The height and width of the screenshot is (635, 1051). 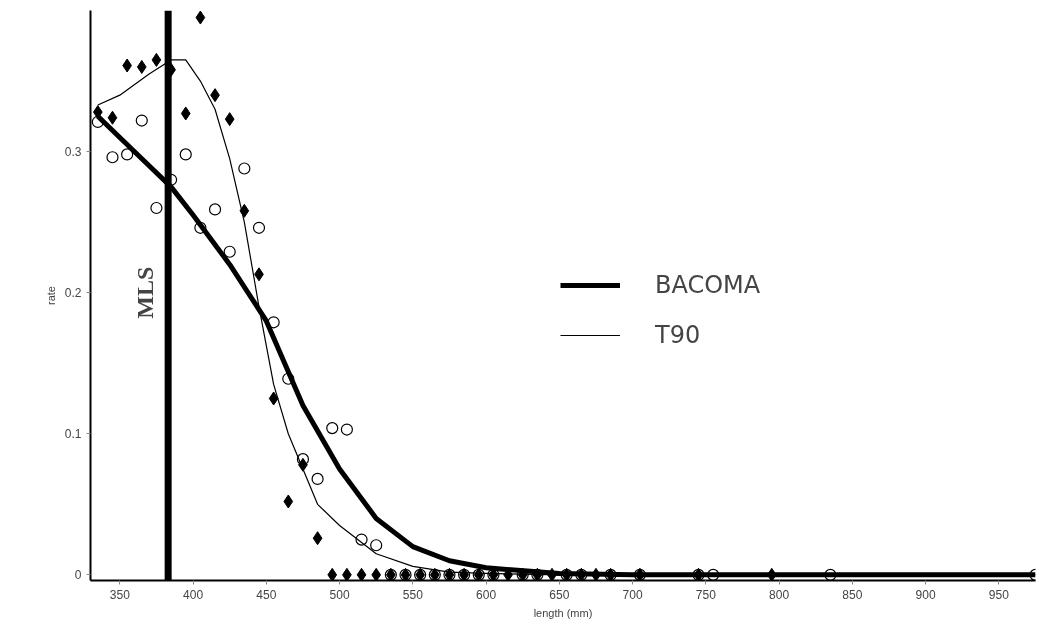 What do you see at coordinates (678, 335) in the screenshot?
I see `legend-label: T90` at bounding box center [678, 335].